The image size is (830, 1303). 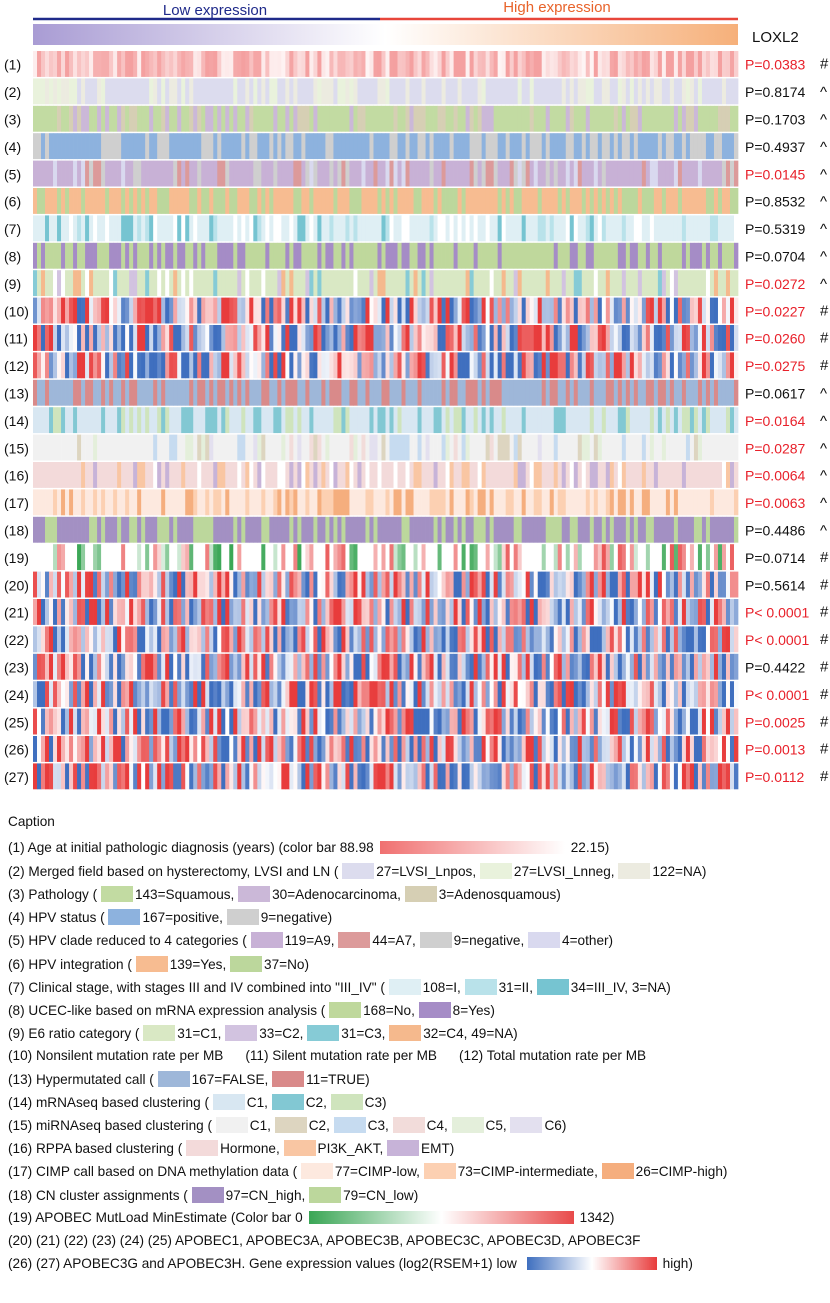 What do you see at coordinates (775, 668) in the screenshot?
I see `p-value-label: P=0.4422` at bounding box center [775, 668].